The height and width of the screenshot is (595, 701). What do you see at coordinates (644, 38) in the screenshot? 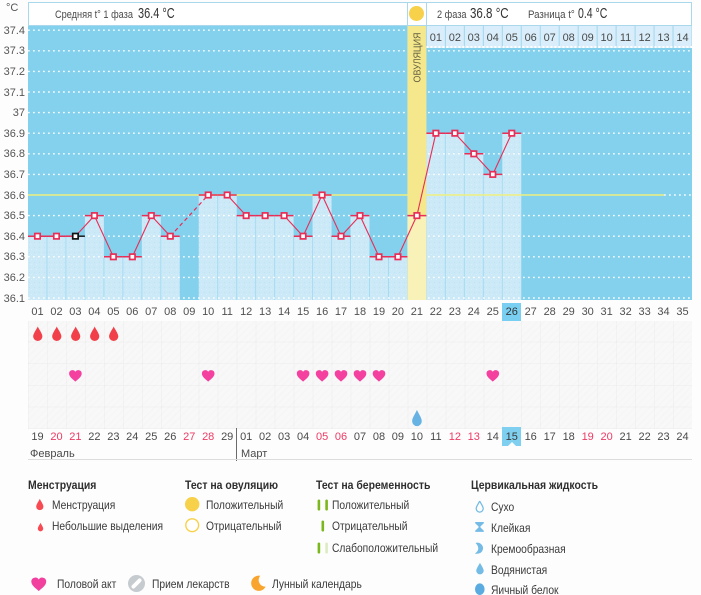
I see `svg-text: 12` at bounding box center [644, 38].